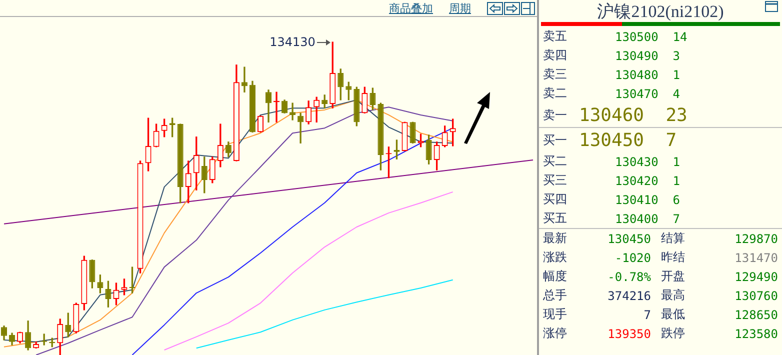  Describe the element at coordinates (611, 218) in the screenshot. I see `text: 买五 130400 7` at that location.